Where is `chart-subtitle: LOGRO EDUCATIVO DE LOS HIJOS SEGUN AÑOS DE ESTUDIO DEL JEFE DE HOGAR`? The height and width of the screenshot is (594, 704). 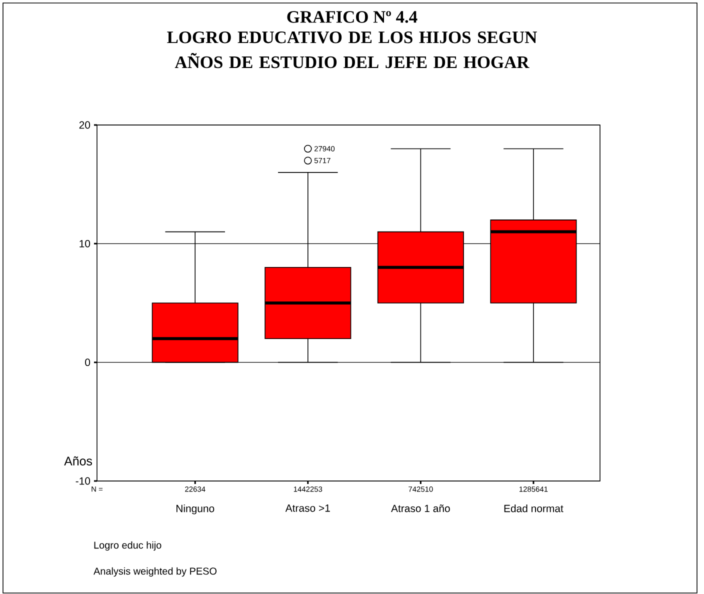 chart-subtitle: LOGRO EDUCATIVO DE LOS HIJOS SEGUN AÑOS DE ESTUDIO DEL JEFE DE HOGAR is located at coordinates (352, 50).